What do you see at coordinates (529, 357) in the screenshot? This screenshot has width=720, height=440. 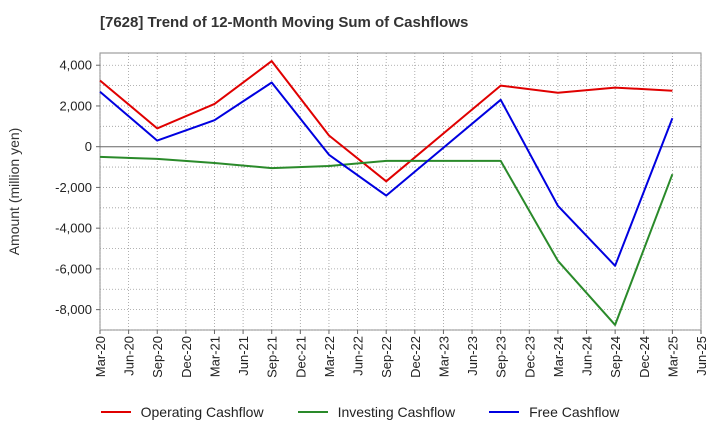 I see `x-tick-label: Dec-23` at bounding box center [529, 357].